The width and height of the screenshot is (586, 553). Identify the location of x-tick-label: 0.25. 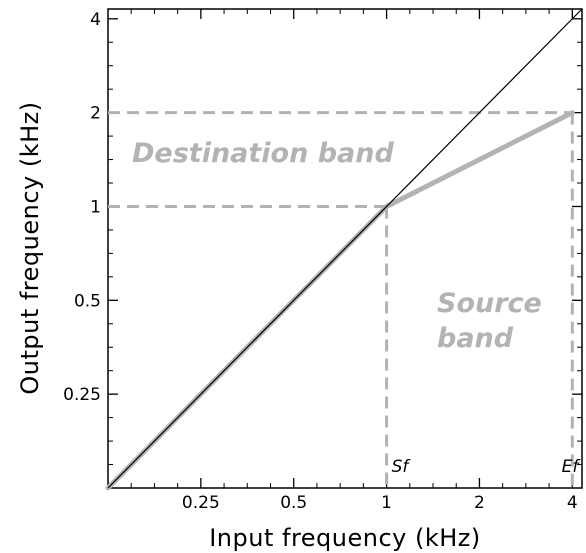
(201, 503).